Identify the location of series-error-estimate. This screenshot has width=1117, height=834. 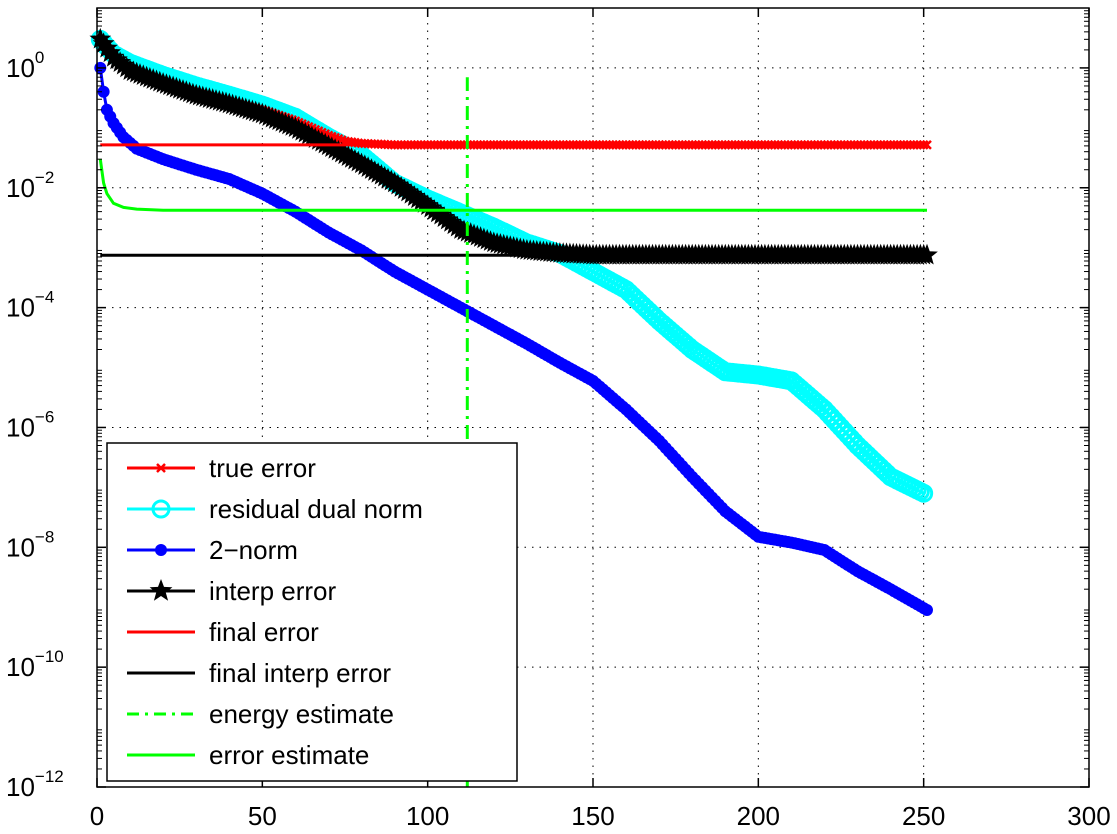
(512, 185).